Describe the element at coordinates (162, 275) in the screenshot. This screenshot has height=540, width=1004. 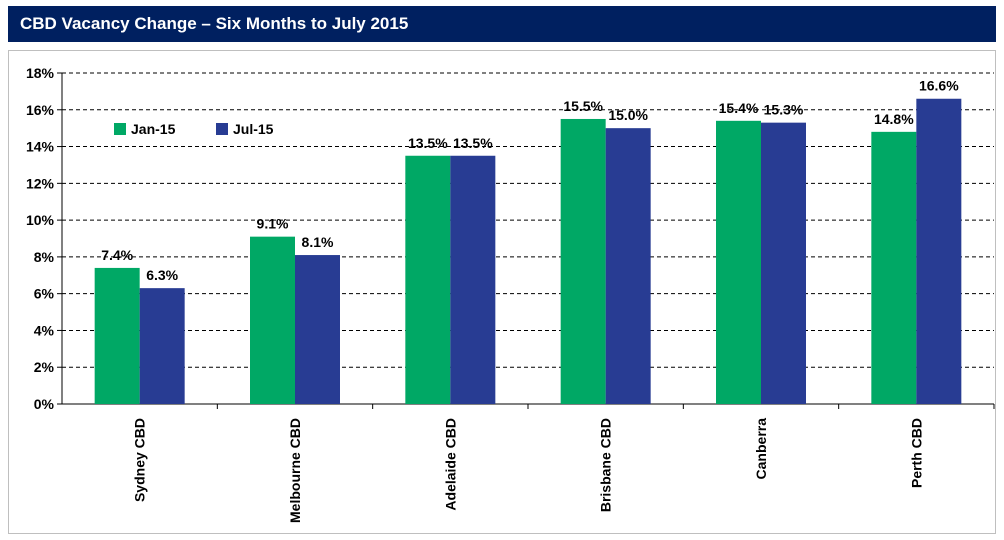
I see `data-label: 6.3%` at that location.